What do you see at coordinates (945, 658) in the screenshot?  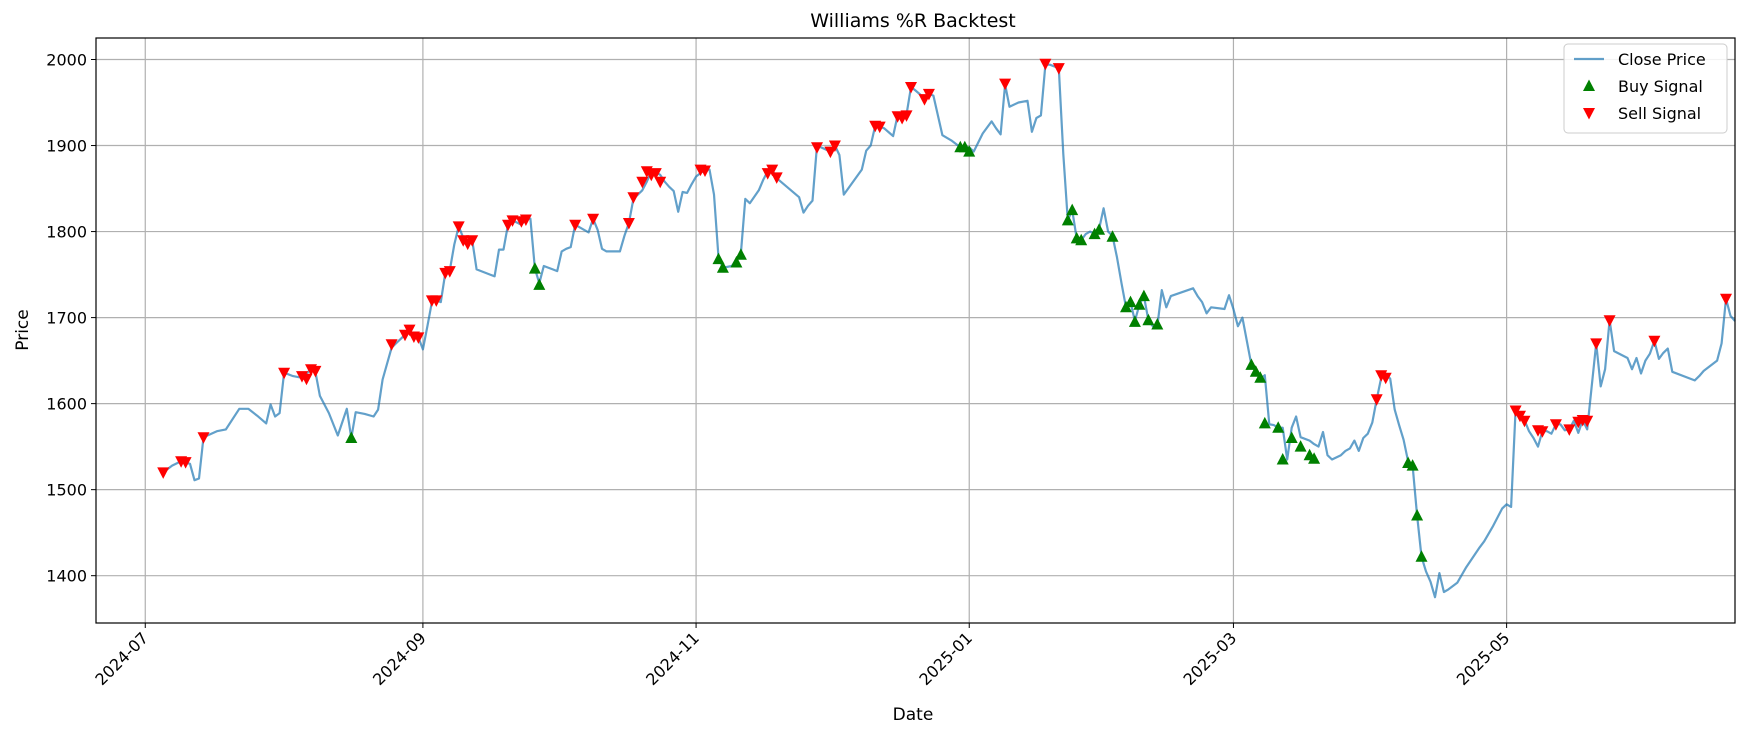 I see `x-tick-label: 2025-01` at bounding box center [945, 658].